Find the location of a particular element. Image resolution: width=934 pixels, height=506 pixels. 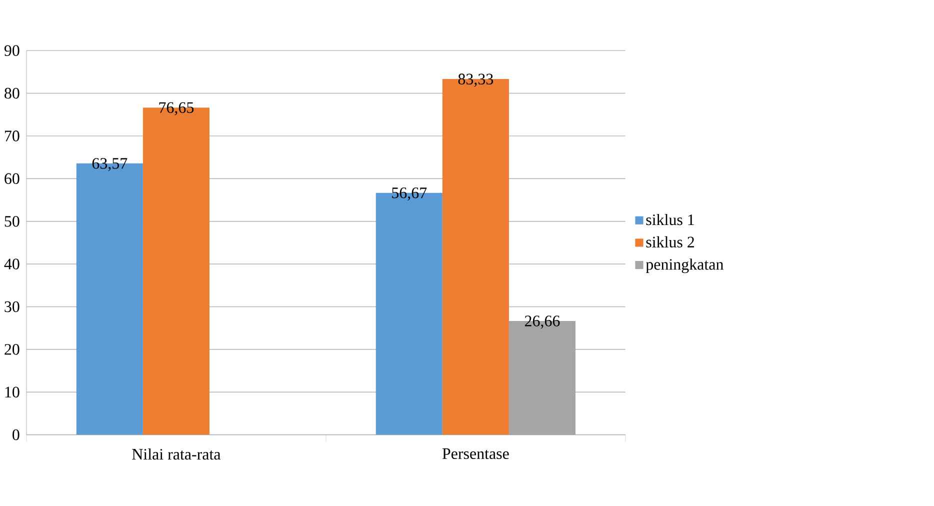

y-tick-label: 30 is located at coordinates (12, 306).